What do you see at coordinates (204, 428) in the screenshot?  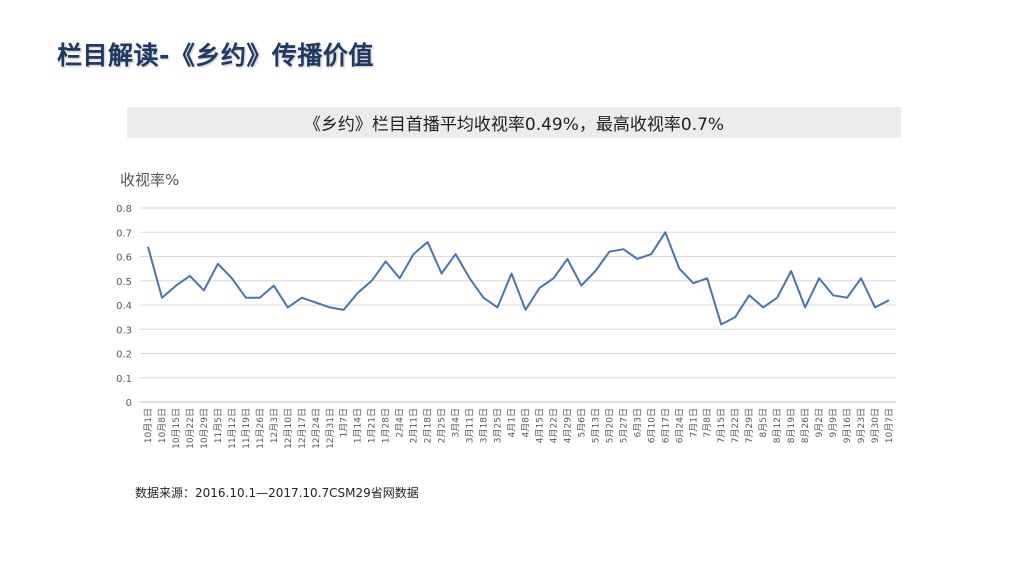 I see `x-tick-label: 10月29日` at bounding box center [204, 428].